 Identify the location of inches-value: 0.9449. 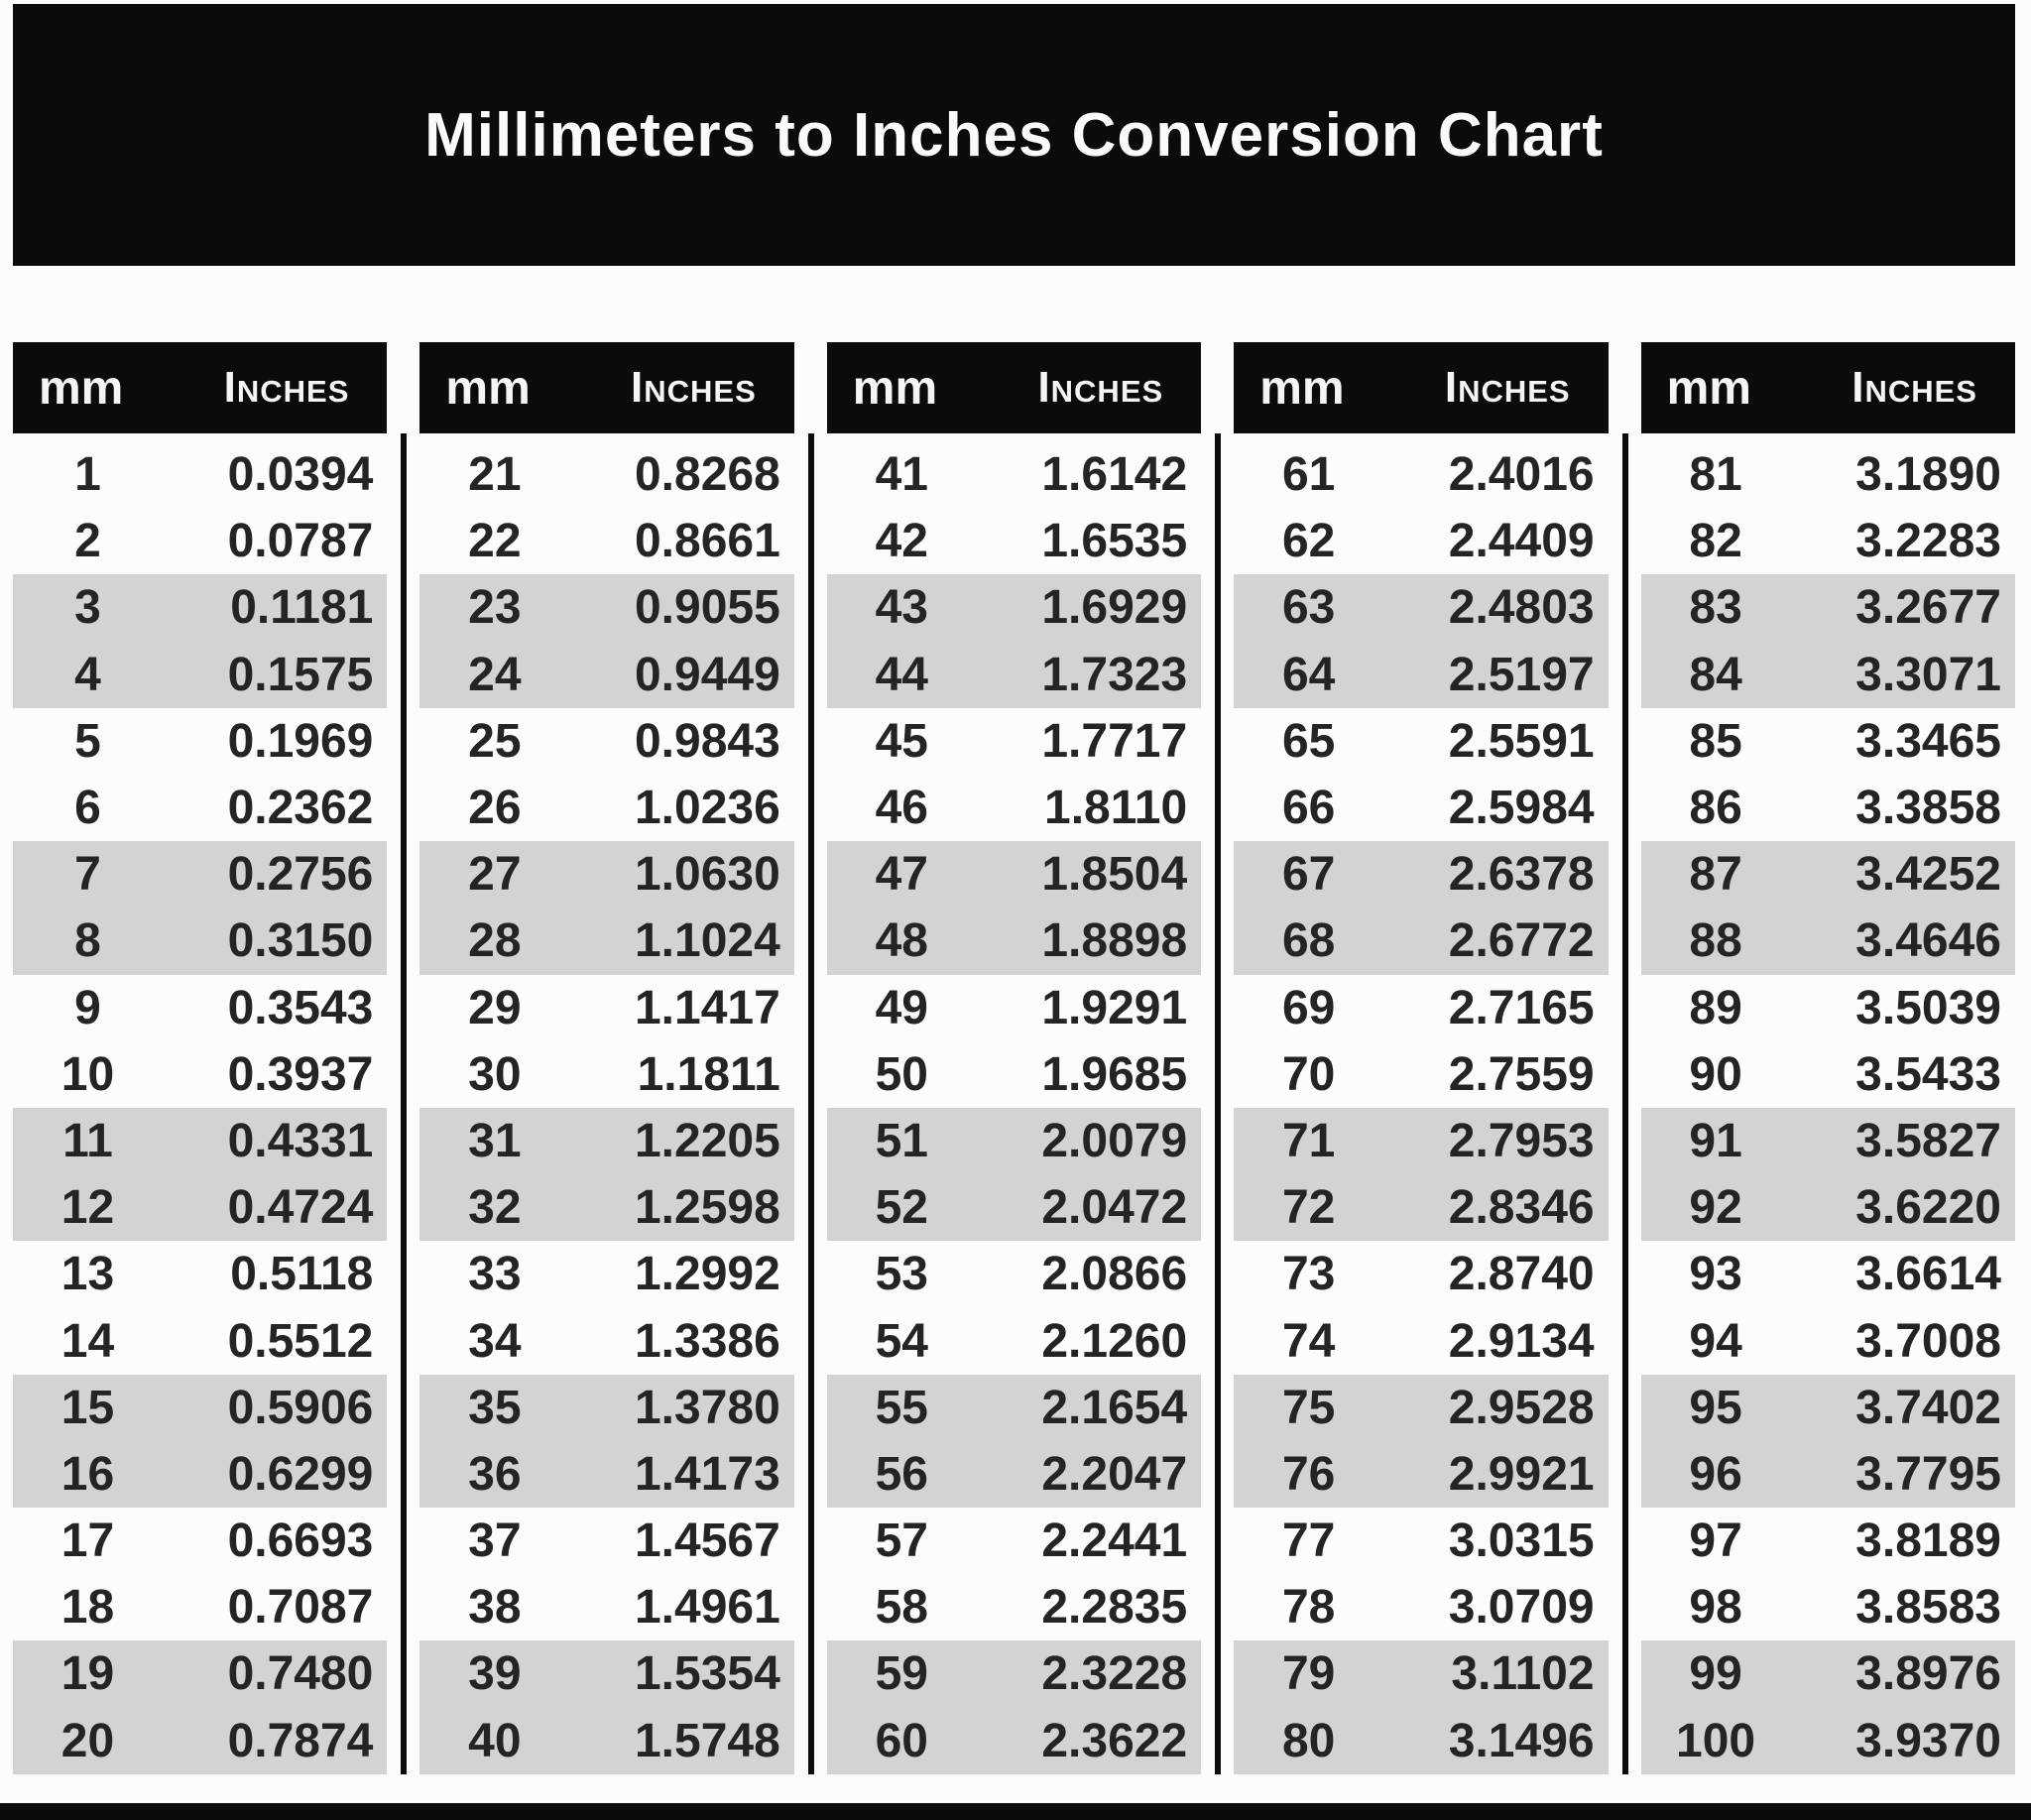
(707, 674).